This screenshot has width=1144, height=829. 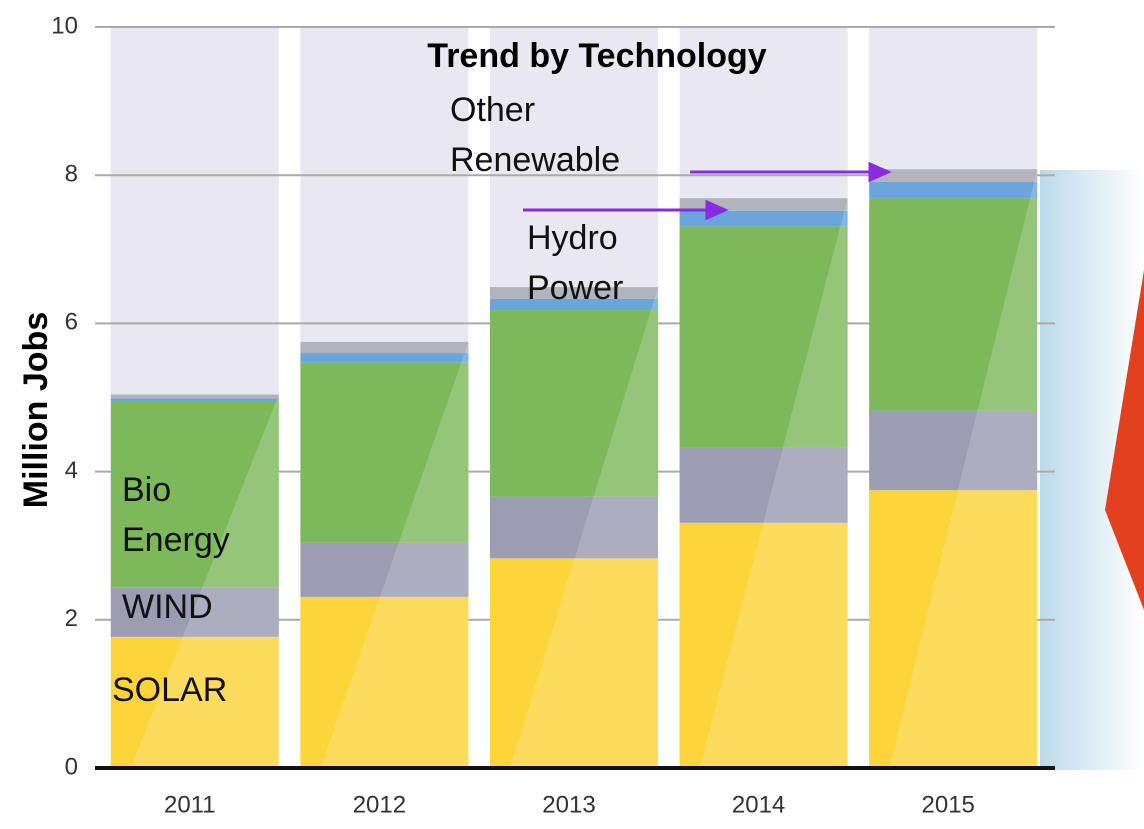 I want to click on y-tick-label: 10, so click(x=64, y=25).